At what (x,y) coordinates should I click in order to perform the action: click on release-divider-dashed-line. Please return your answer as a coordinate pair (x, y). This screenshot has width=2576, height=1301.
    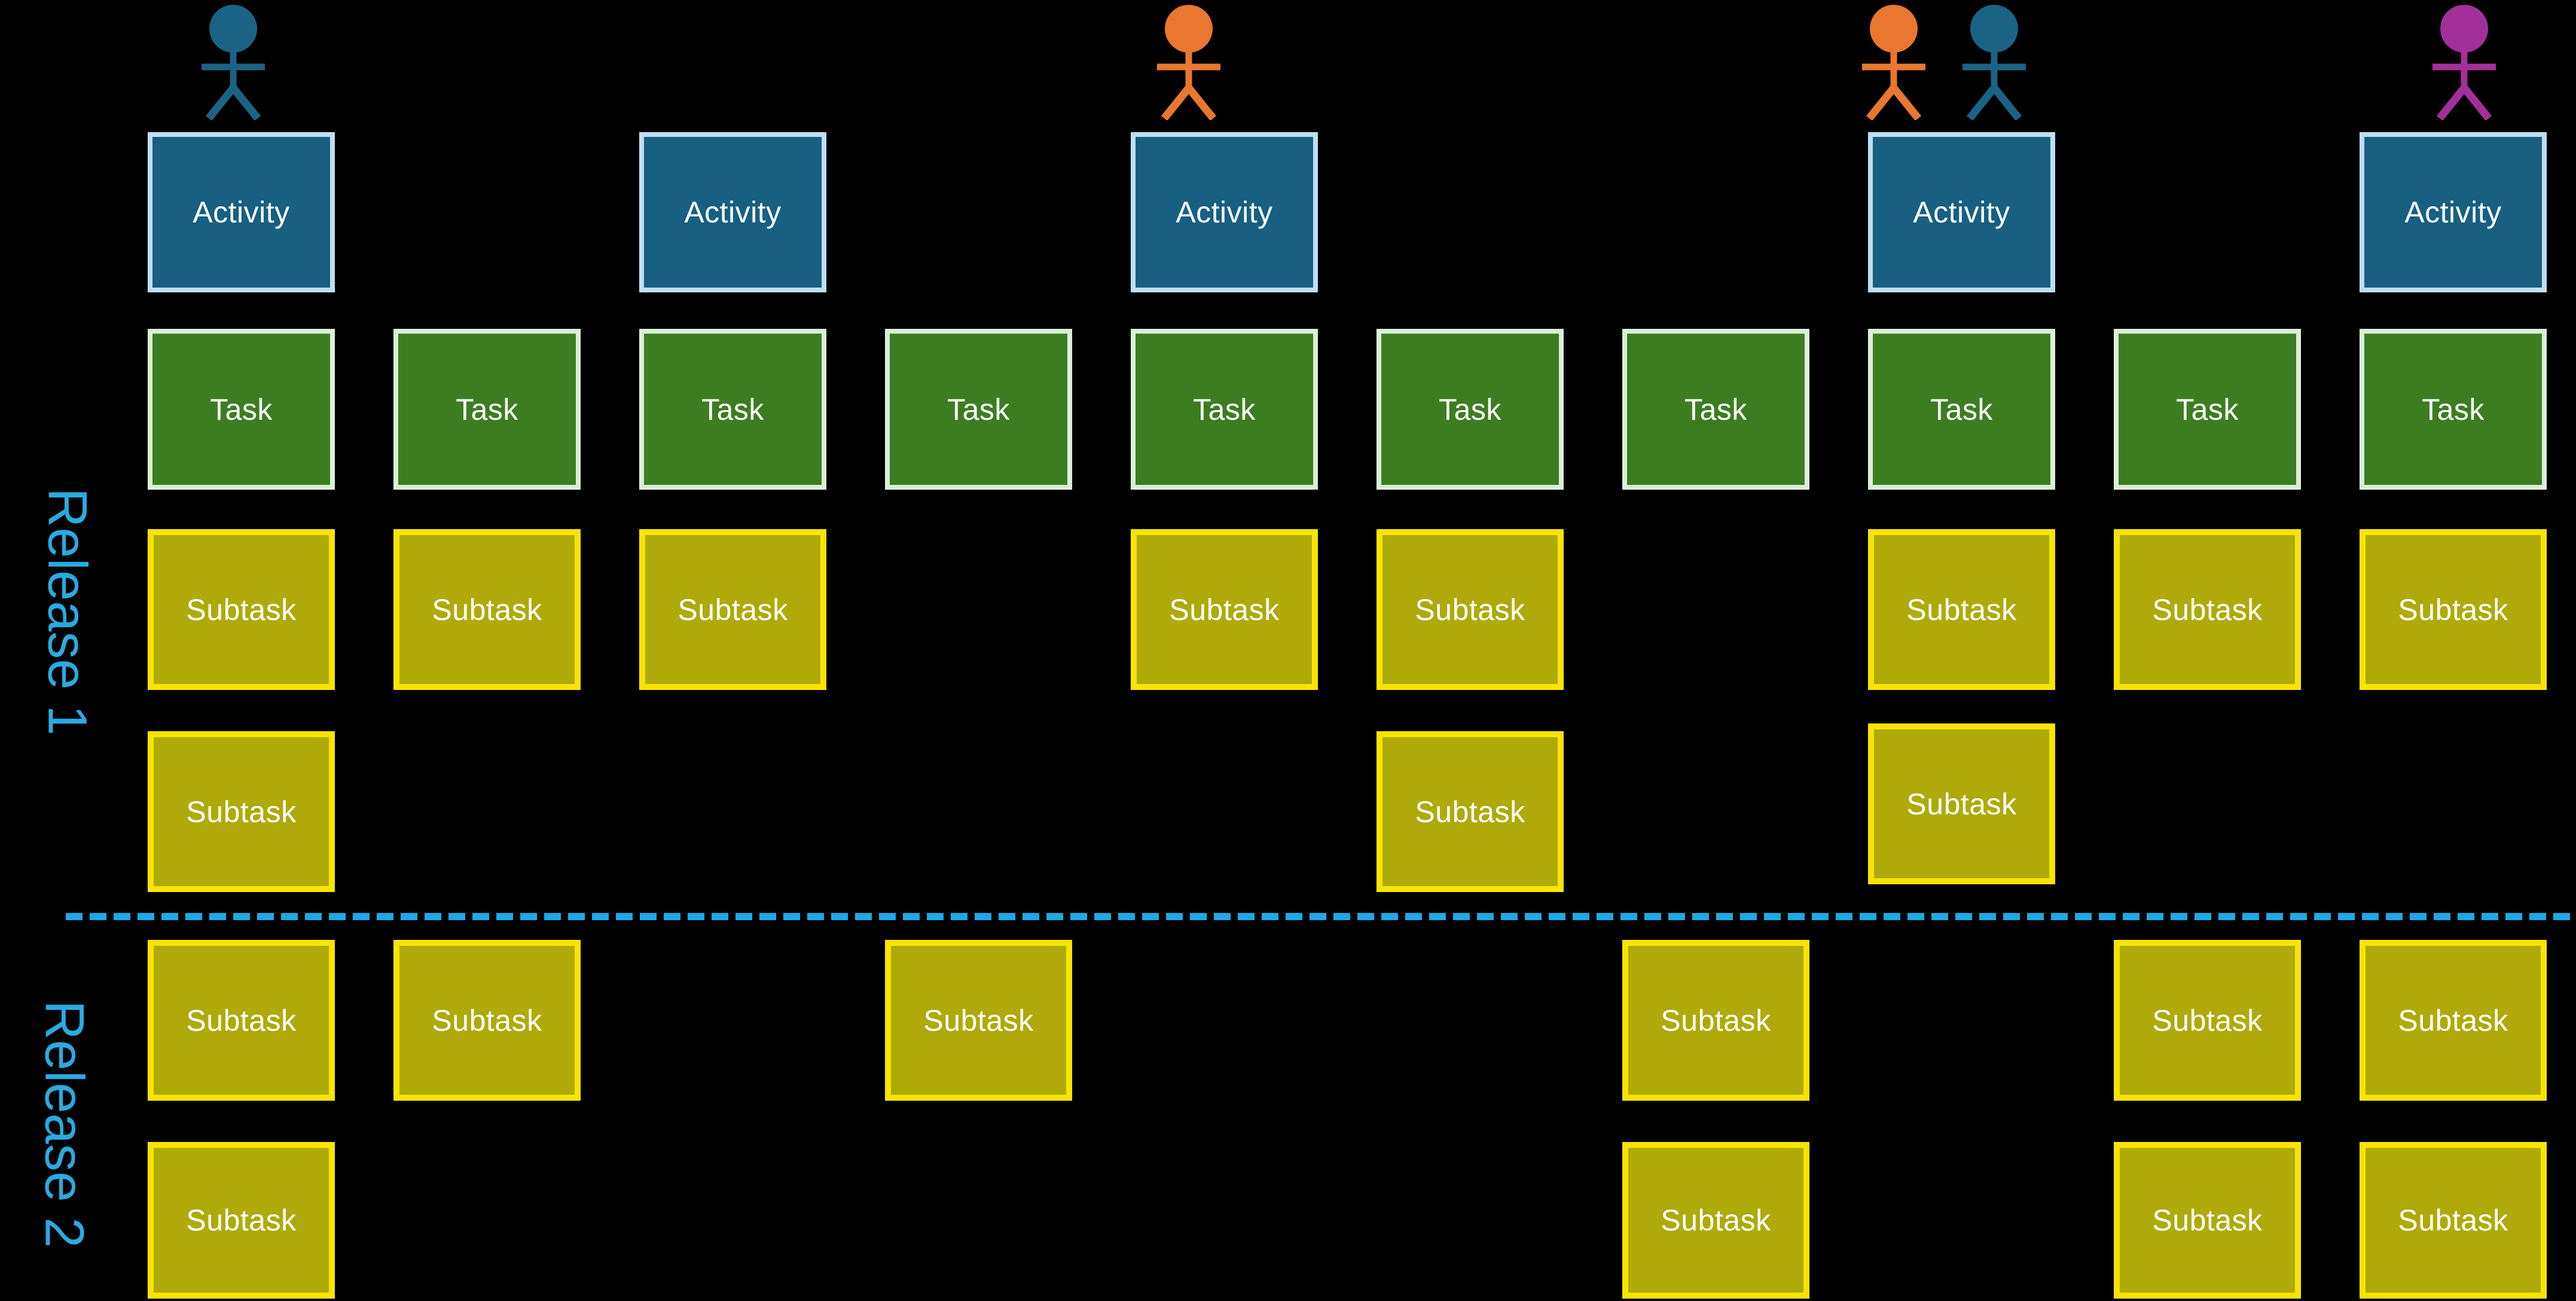
    Looking at the image, I should click on (1321, 916).